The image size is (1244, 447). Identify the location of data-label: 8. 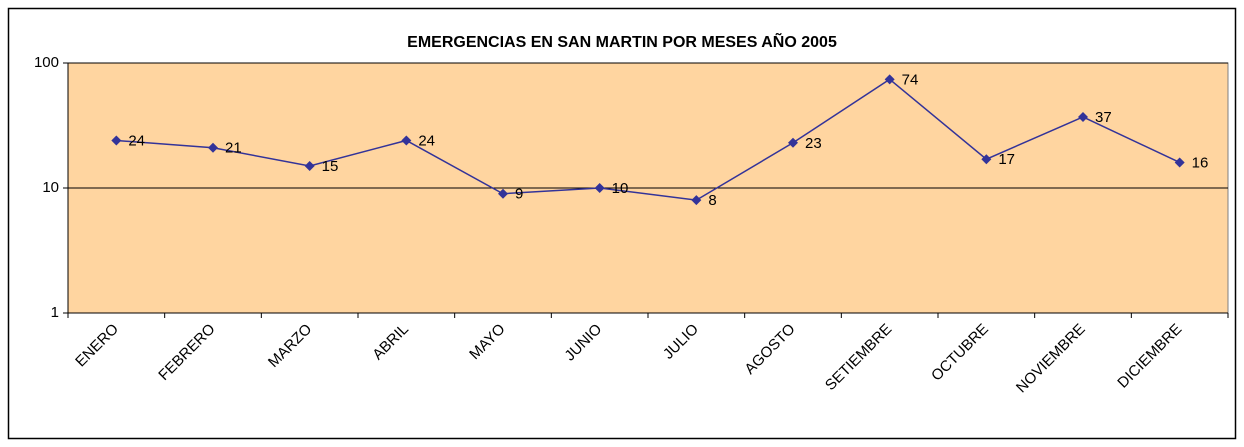
(712, 200).